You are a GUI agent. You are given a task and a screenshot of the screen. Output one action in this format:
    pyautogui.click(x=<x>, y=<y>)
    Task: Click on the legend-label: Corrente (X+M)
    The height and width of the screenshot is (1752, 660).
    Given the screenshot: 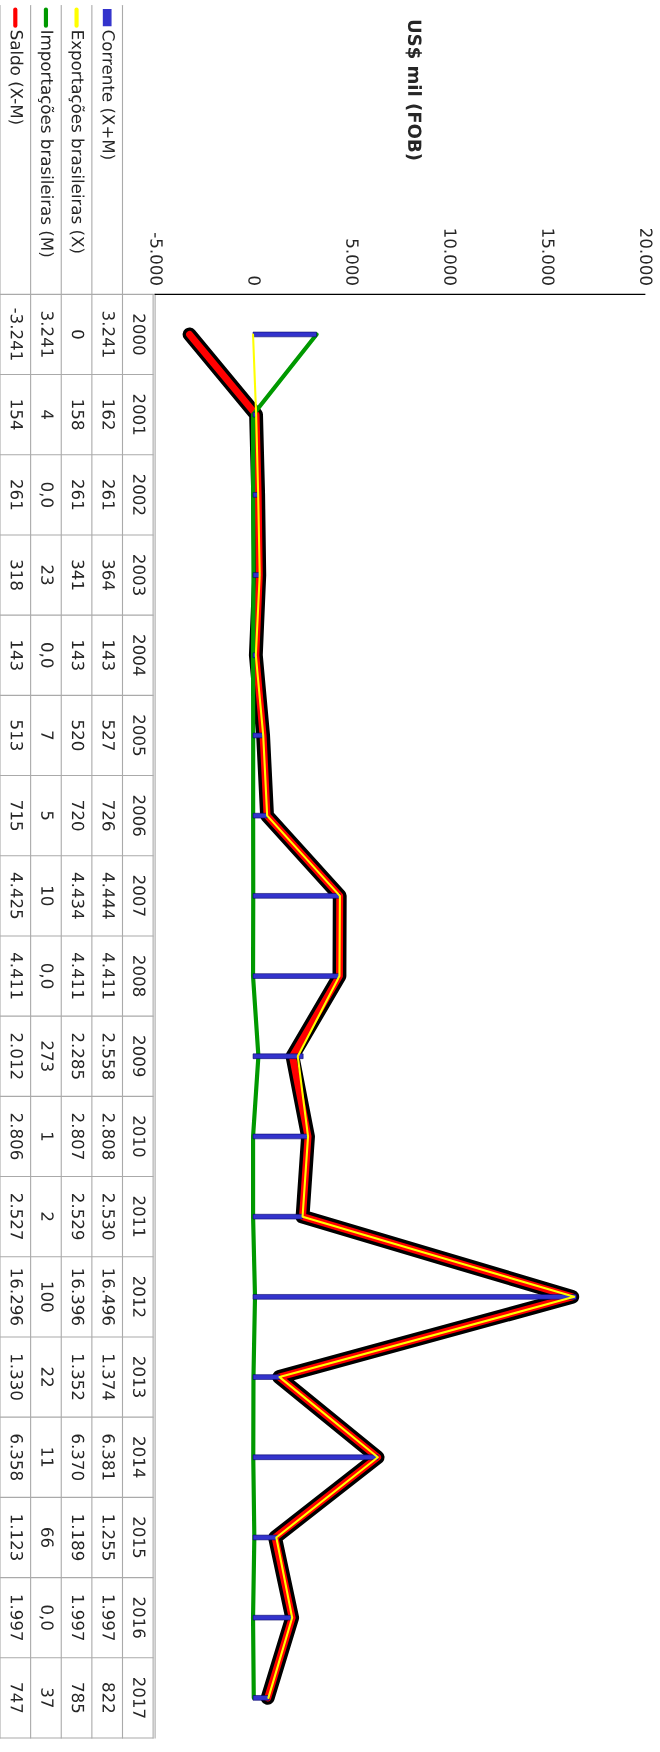 What is the action you would take?
    pyautogui.click(x=108, y=94)
    